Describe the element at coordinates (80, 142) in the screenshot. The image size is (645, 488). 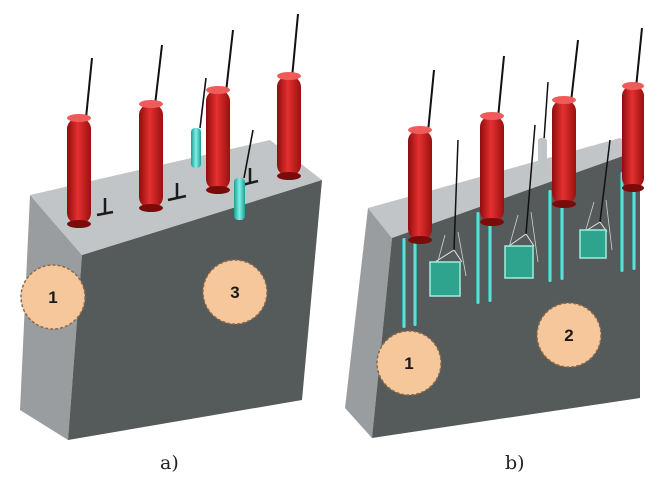
I see `red-electrode-a1` at that location.